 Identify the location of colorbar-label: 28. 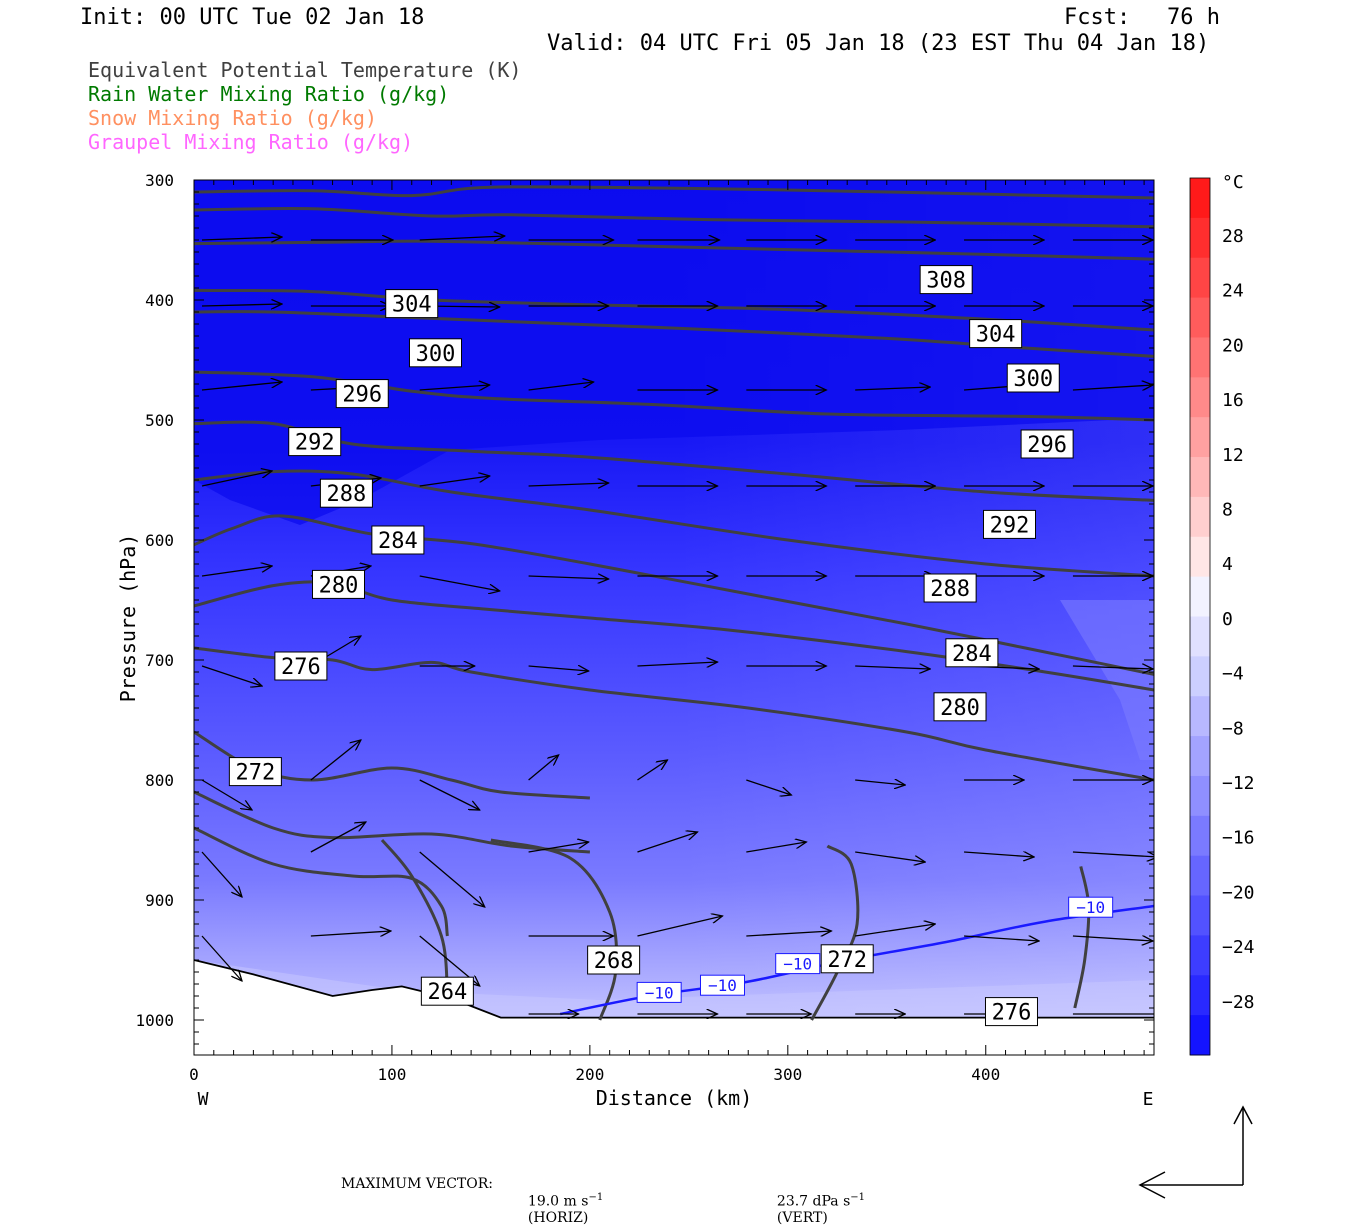
(1233, 236).